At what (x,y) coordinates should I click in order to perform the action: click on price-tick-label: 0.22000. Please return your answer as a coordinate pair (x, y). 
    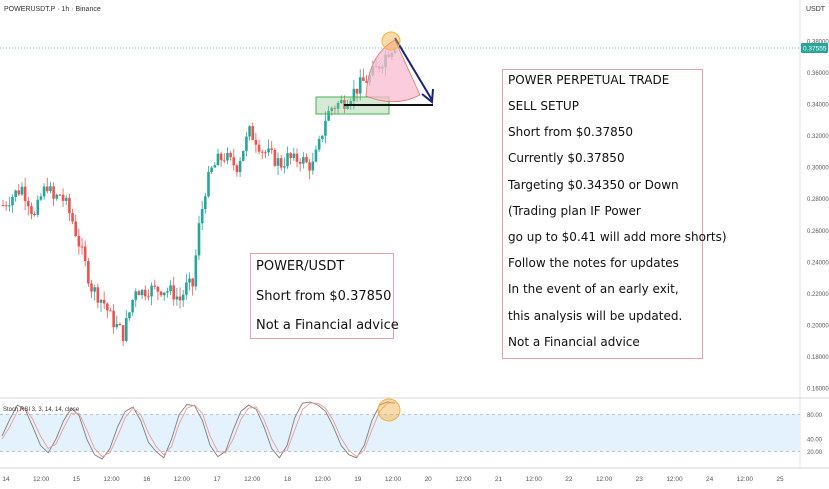
    Looking at the image, I should click on (818, 295).